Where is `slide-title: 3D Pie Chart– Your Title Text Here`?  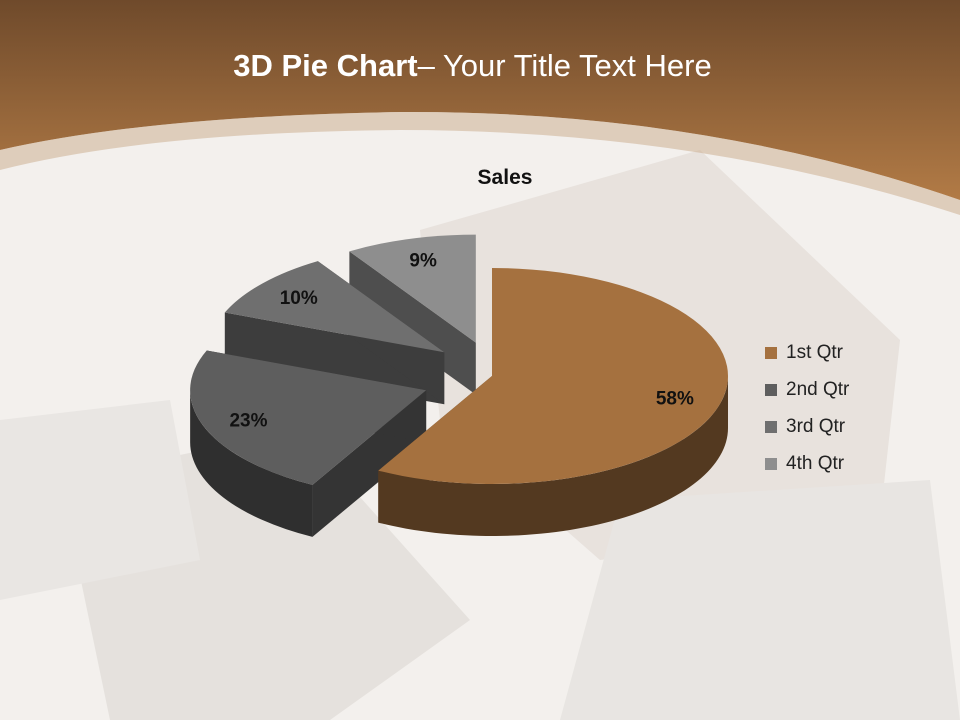
slide-title: 3D Pie Chart– Your Title Text Here is located at coordinates (472, 65).